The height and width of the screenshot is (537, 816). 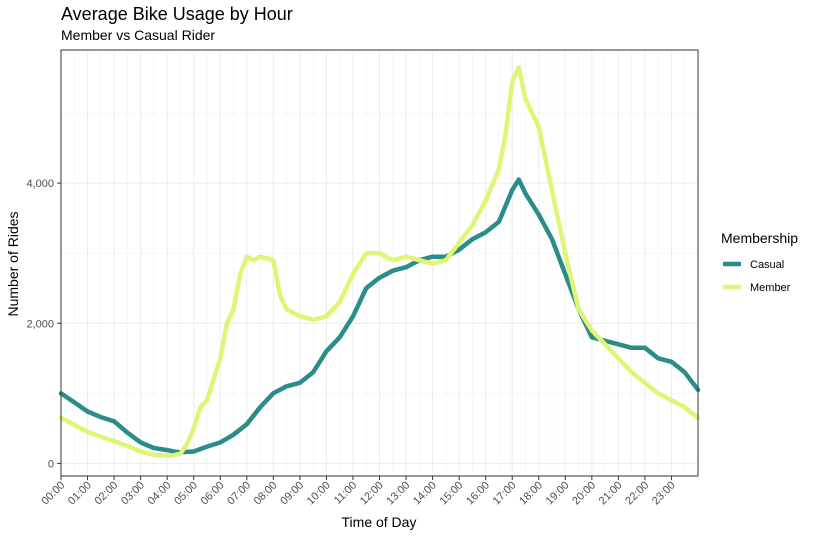 What do you see at coordinates (40, 184) in the screenshot?
I see `y-tick-label: 4,000` at bounding box center [40, 184].